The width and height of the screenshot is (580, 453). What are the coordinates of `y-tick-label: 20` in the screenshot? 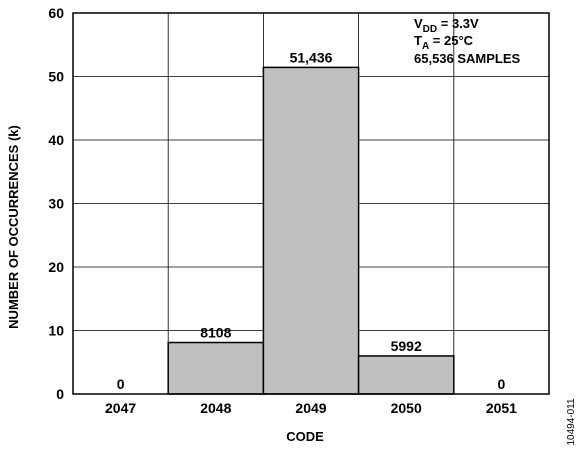 It's located at (56, 267).